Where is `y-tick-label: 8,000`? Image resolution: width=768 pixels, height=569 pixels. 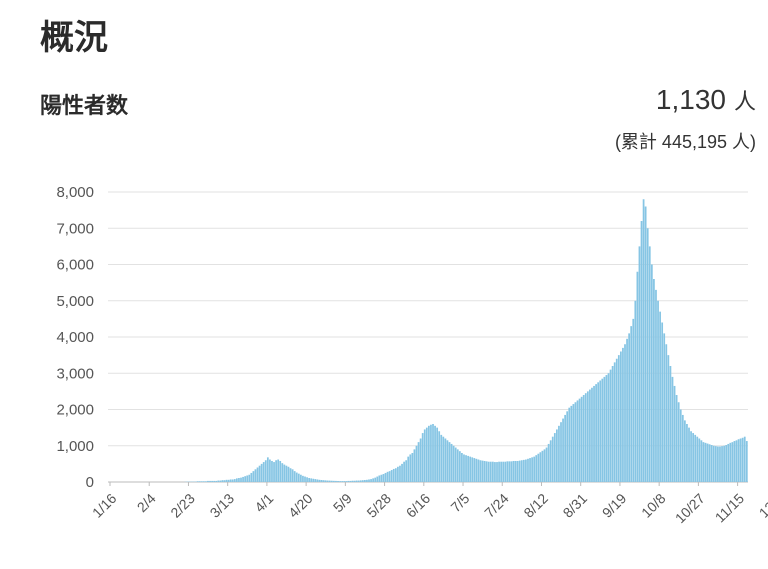
y-tick-label: 8,000 is located at coordinates (75, 192).